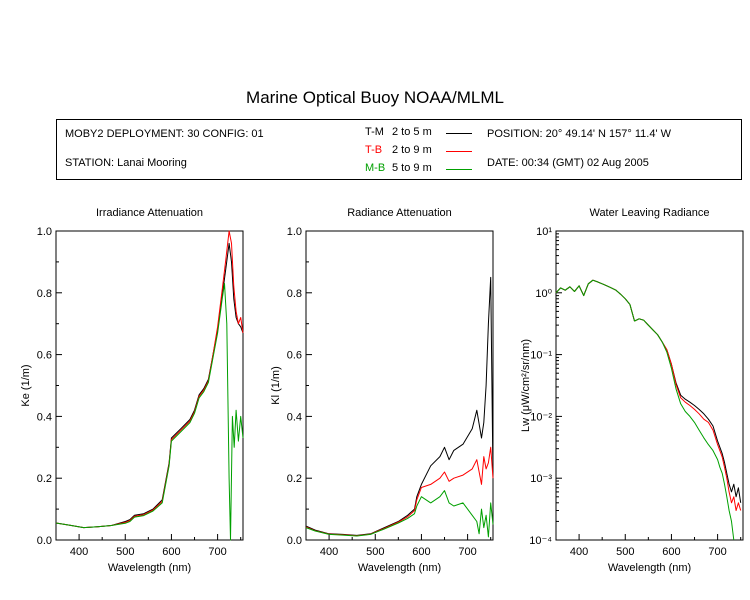 The width and height of the screenshot is (750, 600). What do you see at coordinates (149, 213) in the screenshot?
I see `chart-title: Irradiance Attenuation` at bounding box center [149, 213].